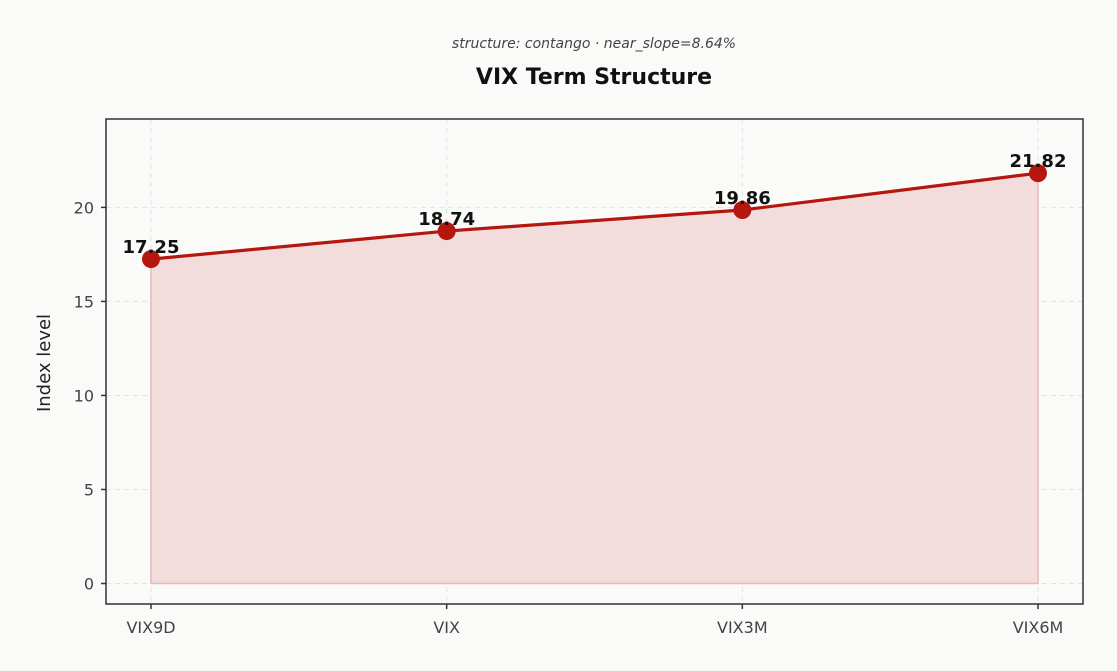  What do you see at coordinates (89, 584) in the screenshot?
I see `y-tick-label: 0` at bounding box center [89, 584].